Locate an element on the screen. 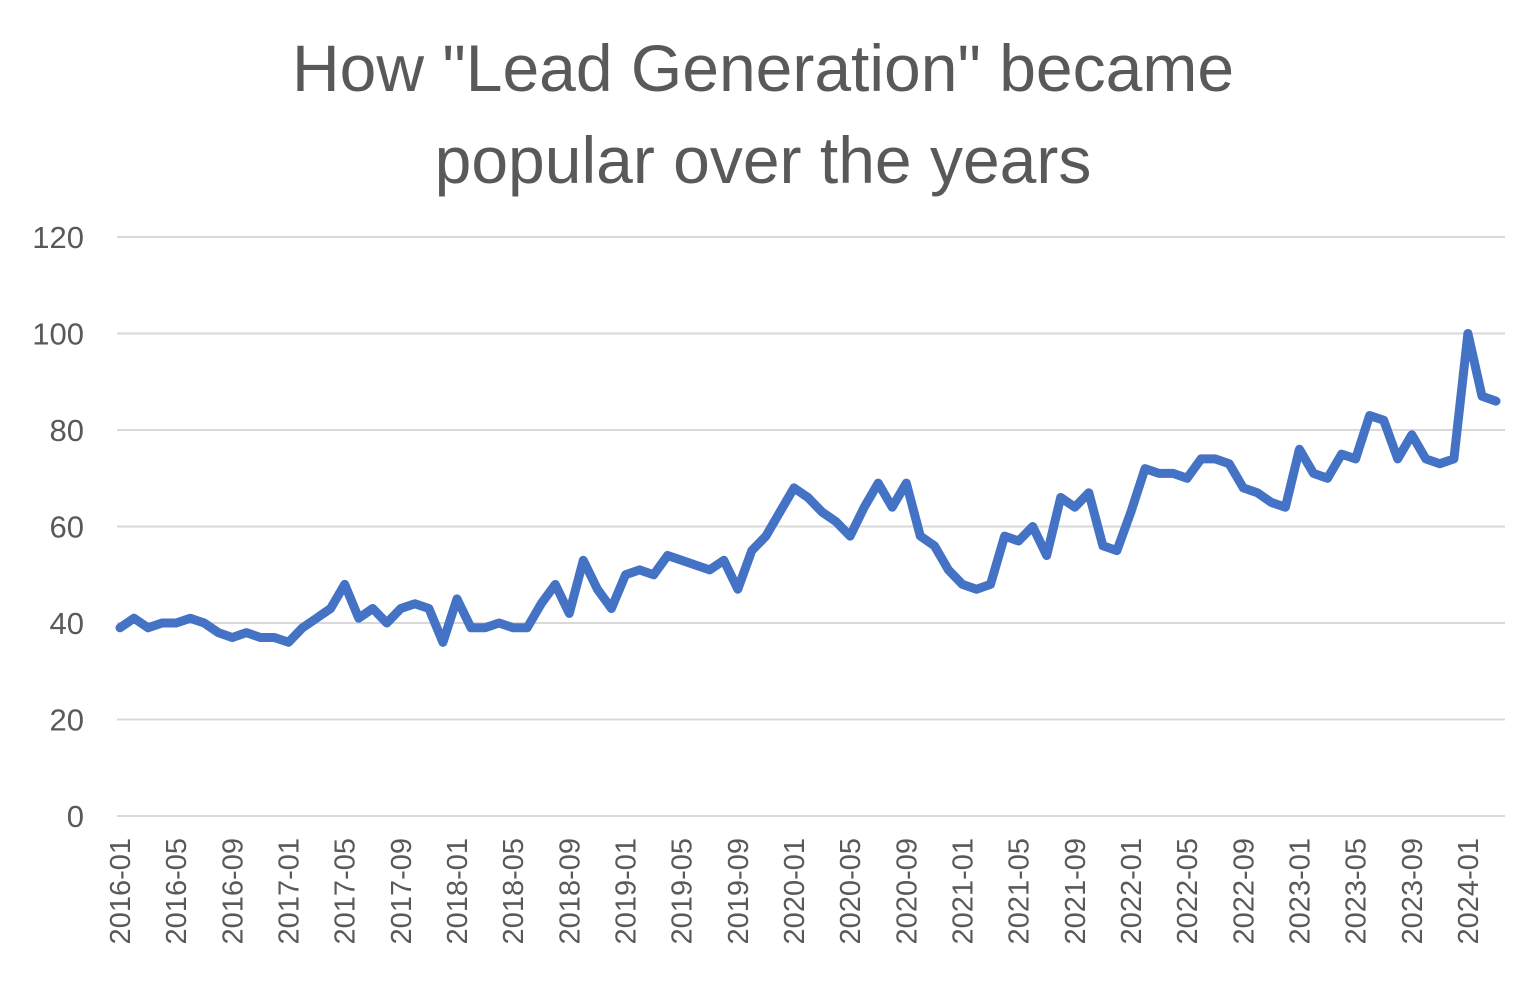 Image resolution: width=1526 pixels, height=996 pixels. x-axis-tick-label: 2022-01 is located at coordinates (1132, 891).